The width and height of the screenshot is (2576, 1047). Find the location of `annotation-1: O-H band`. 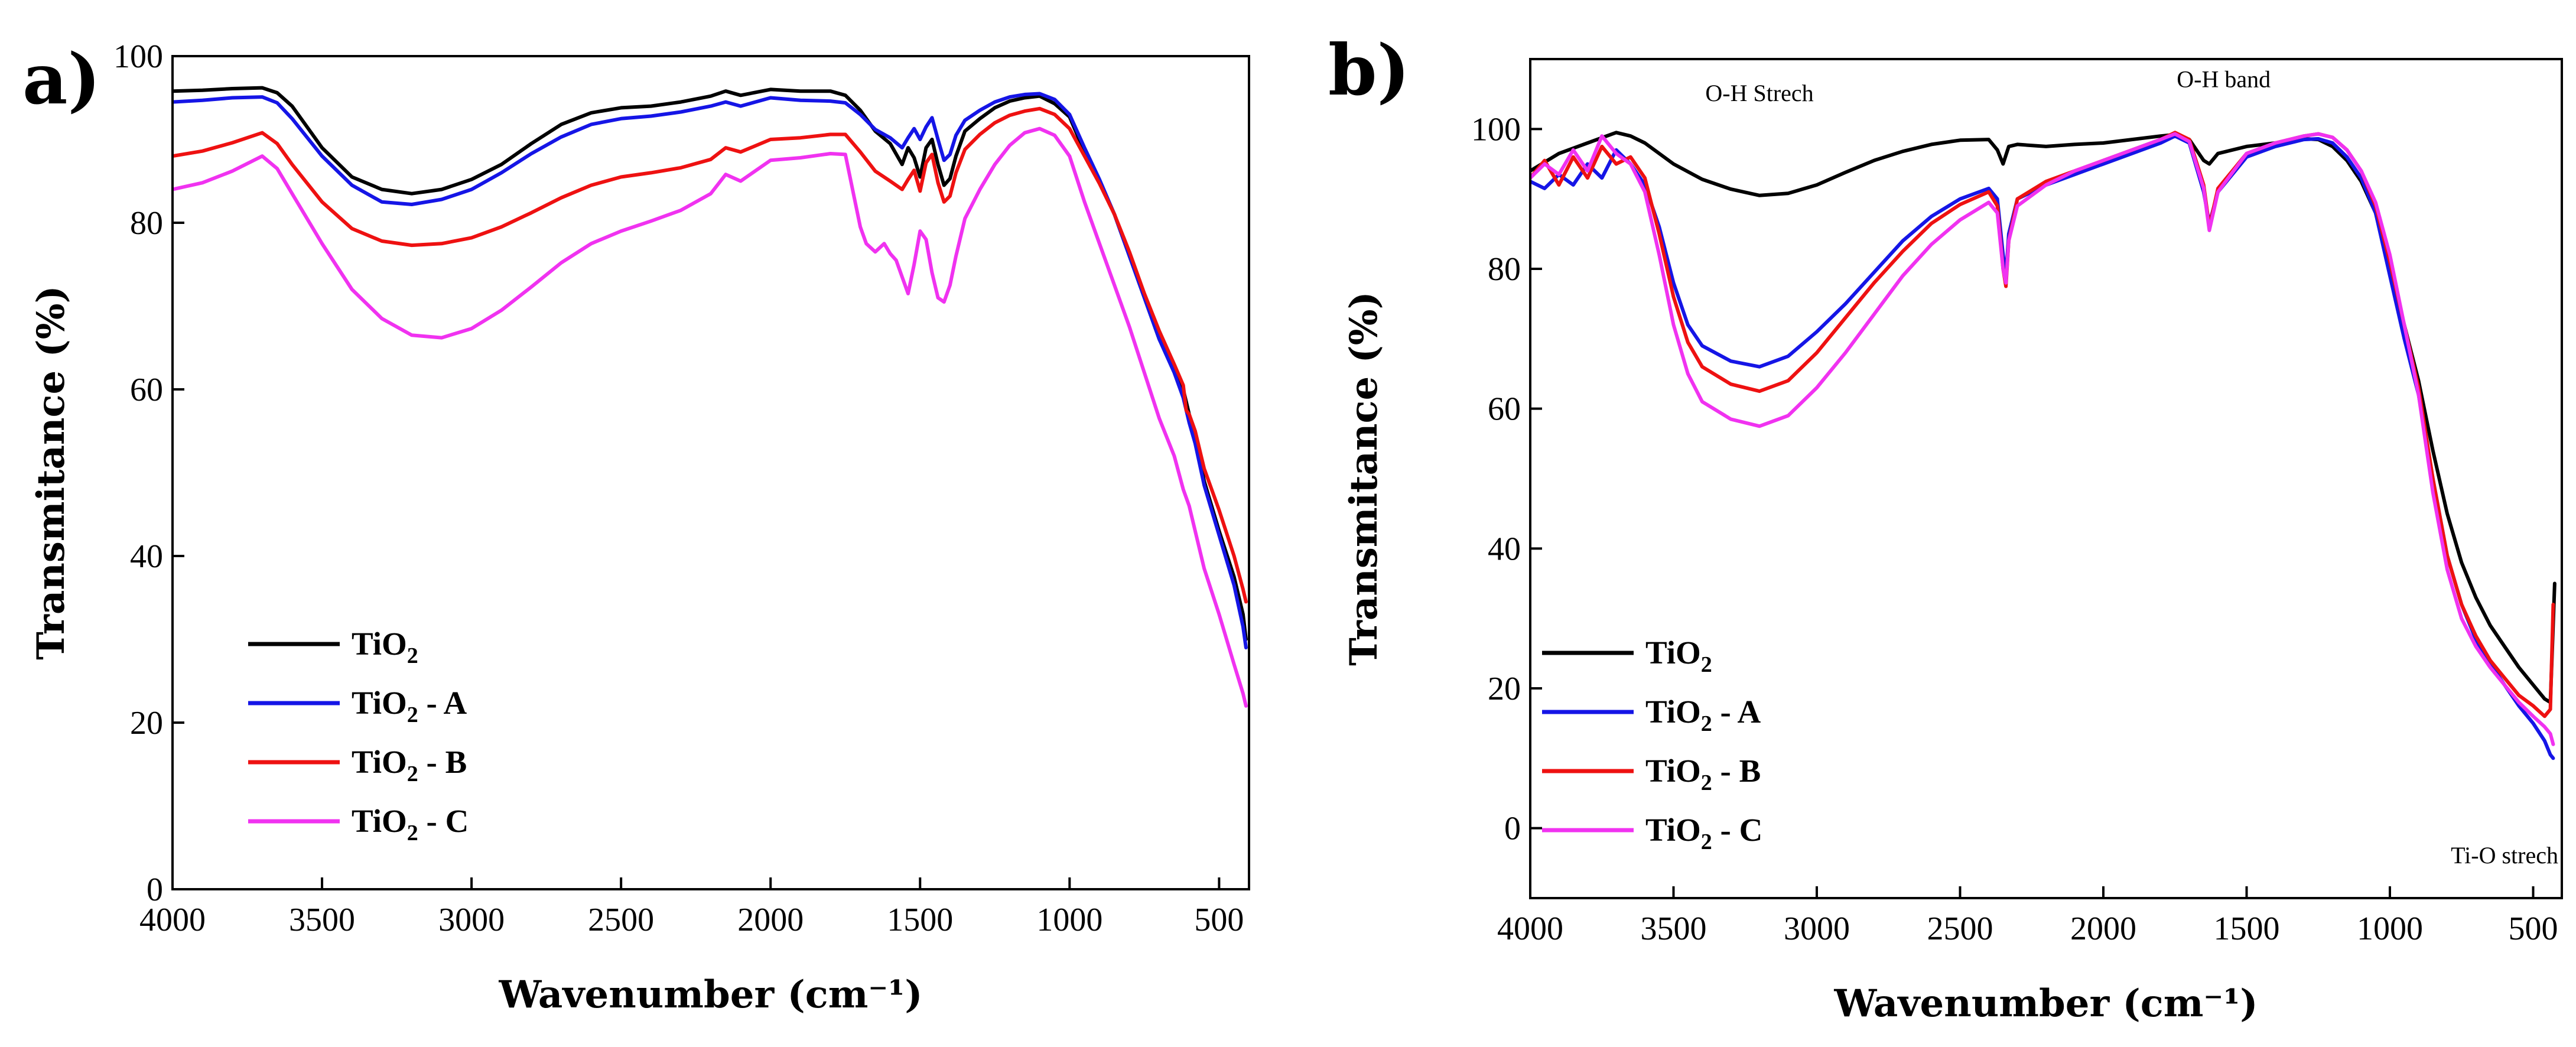

annotation-1: O-H band is located at coordinates (2224, 79).